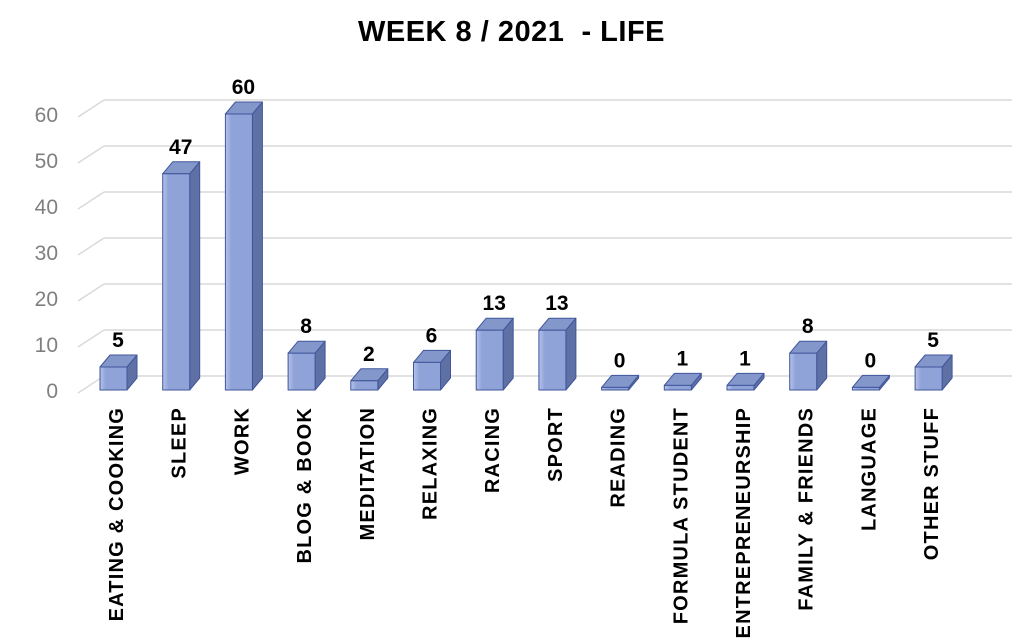  Describe the element at coordinates (431, 463) in the screenshot. I see `category-label: RELAXING` at that location.